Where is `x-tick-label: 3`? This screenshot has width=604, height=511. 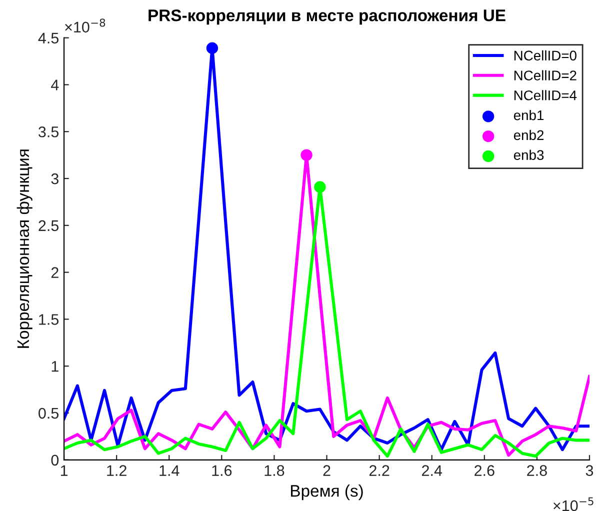
x-tick-label: 3 is located at coordinates (590, 470).